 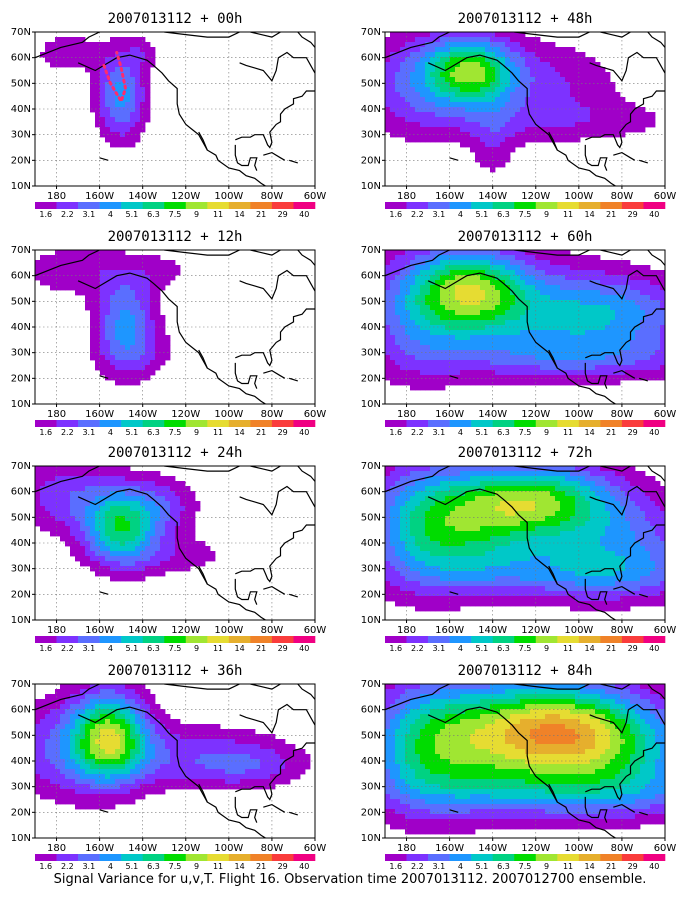 What do you see at coordinates (261, 205) in the screenshot?
I see `colorbar-swatch` at bounding box center [261, 205].